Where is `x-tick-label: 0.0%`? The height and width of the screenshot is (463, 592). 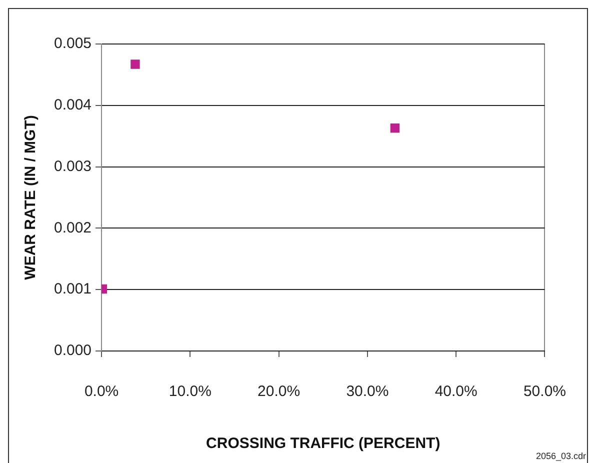
x-tick-label: 0.0% is located at coordinates (101, 391).